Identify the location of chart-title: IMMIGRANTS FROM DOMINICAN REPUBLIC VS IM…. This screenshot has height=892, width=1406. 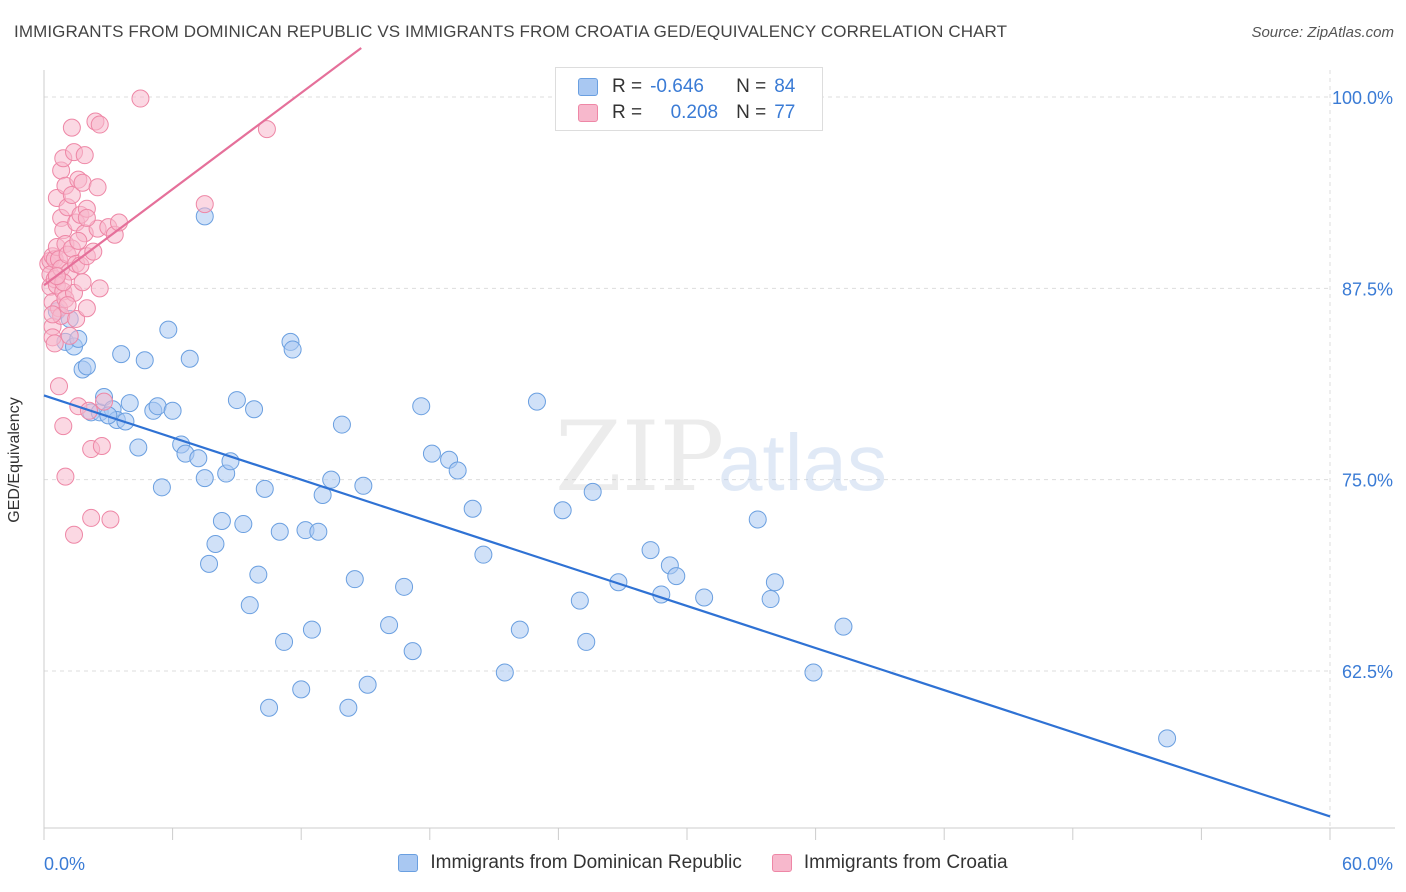
(511, 31).